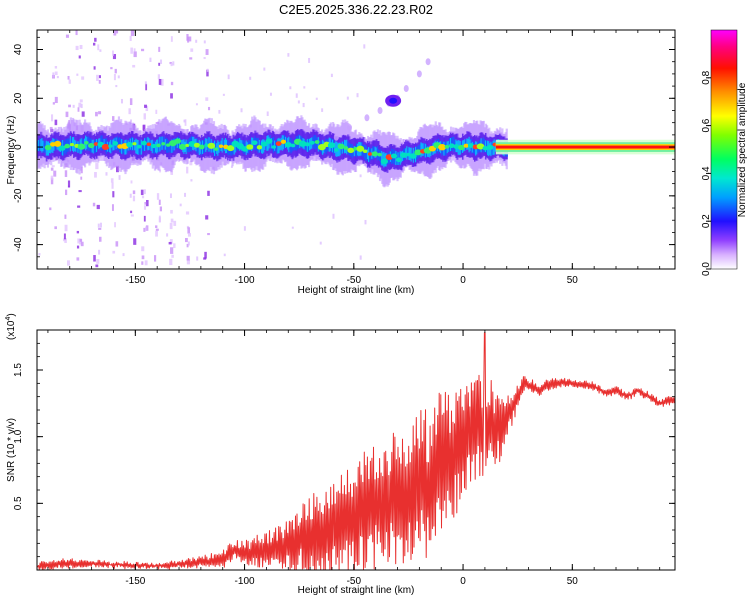 The width and height of the screenshot is (750, 600). I want to click on spectrogram-feature, so click(382, 99).